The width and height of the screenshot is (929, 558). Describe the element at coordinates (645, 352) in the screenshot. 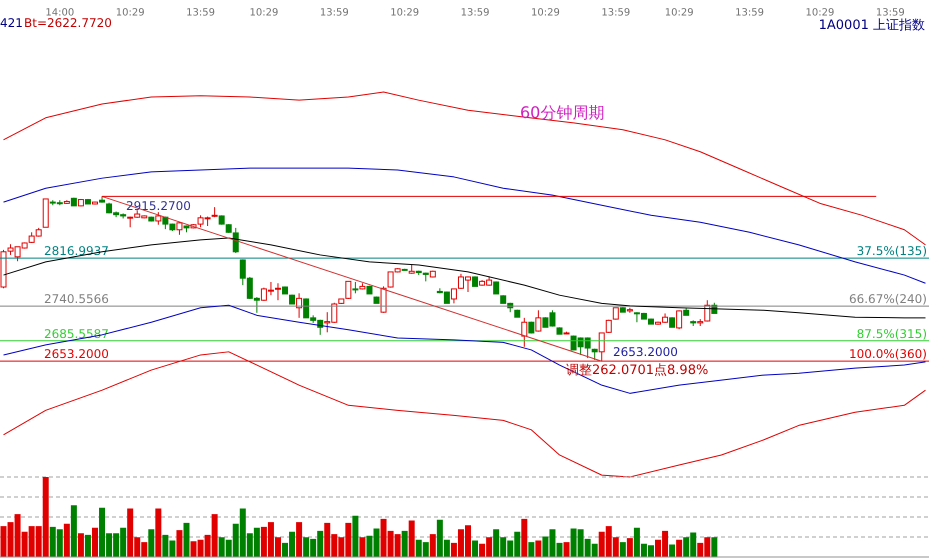

I see `annotation: 2653.2000` at that location.